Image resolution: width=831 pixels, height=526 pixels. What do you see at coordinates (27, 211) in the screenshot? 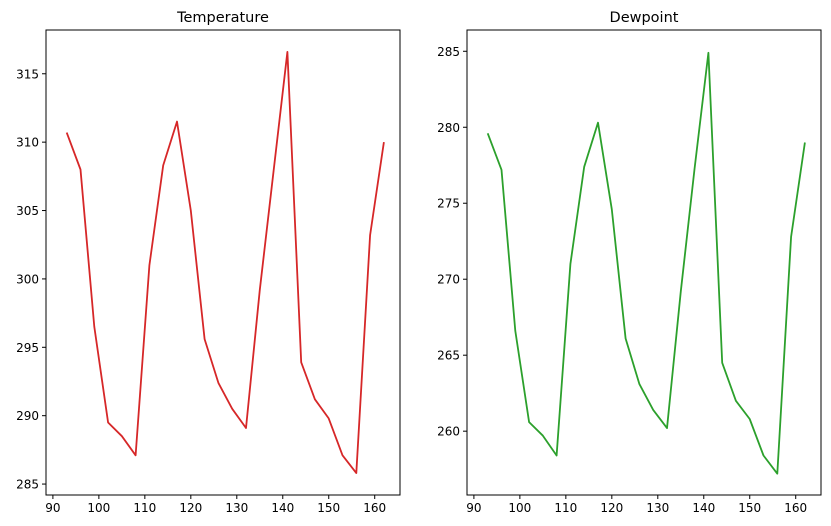
I see `y-tick-label: 305` at bounding box center [27, 211].